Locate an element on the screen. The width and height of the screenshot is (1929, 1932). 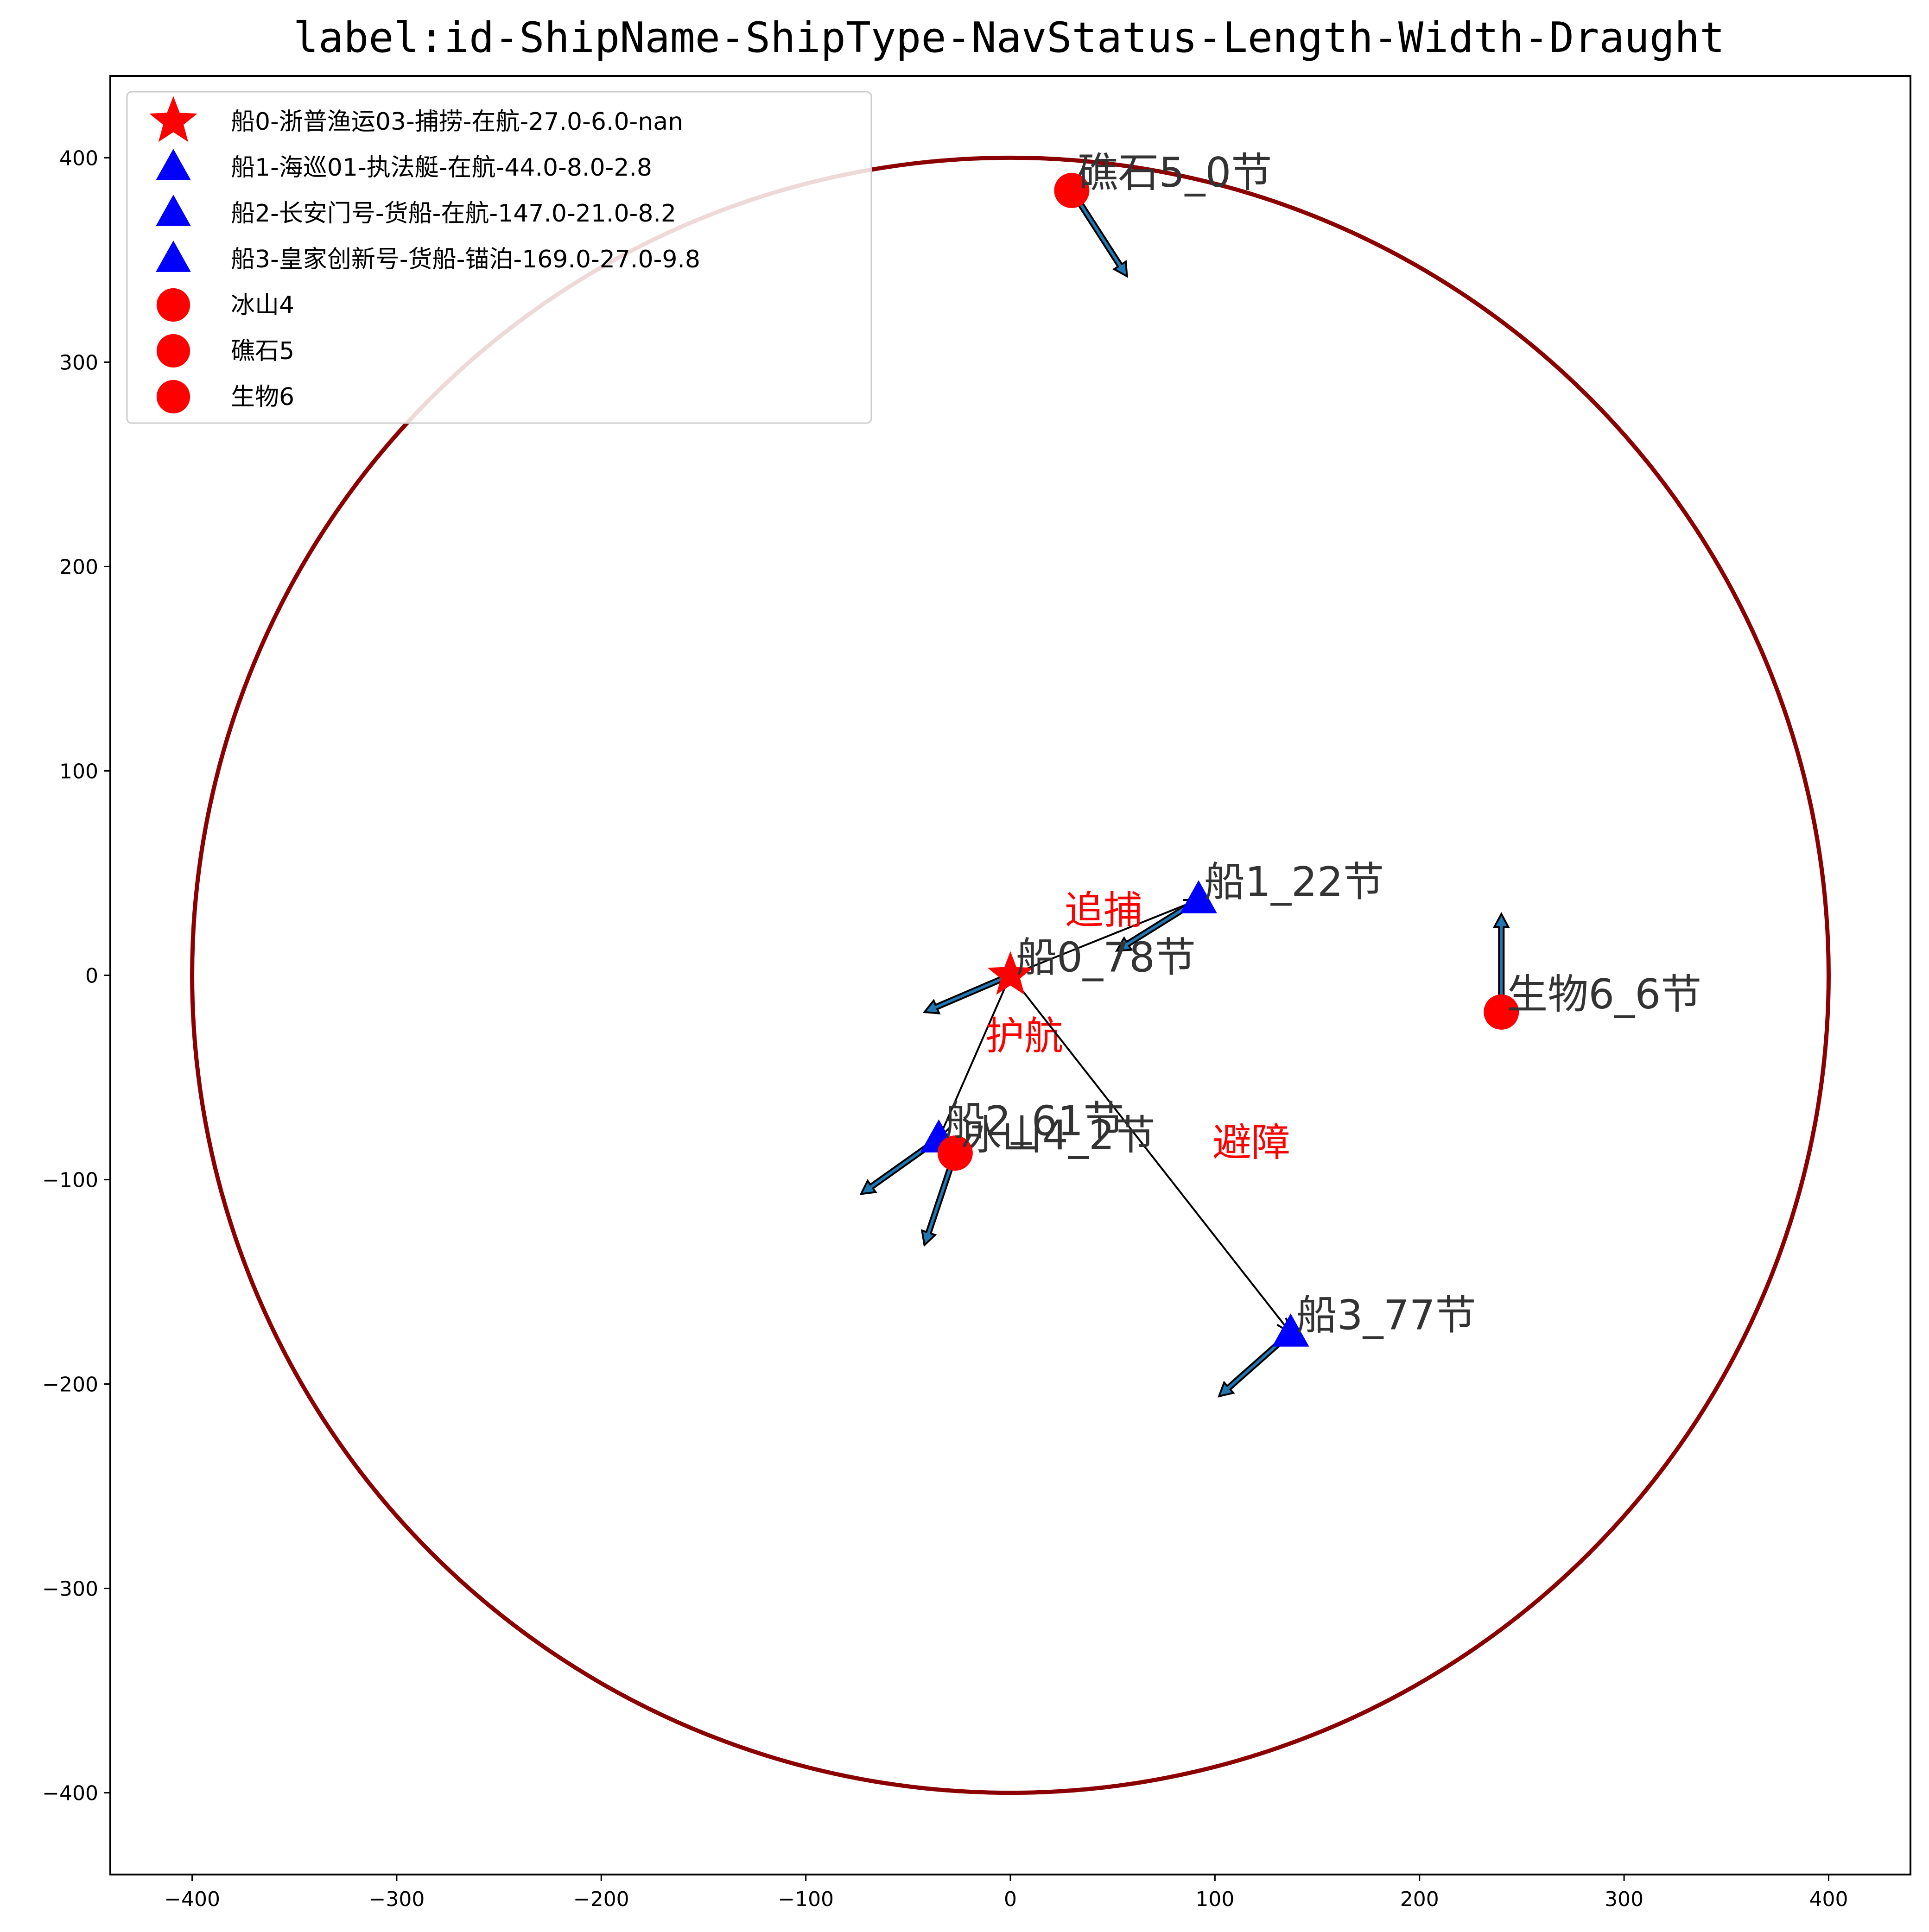
iceberg4-marker is located at coordinates (955, 1153).